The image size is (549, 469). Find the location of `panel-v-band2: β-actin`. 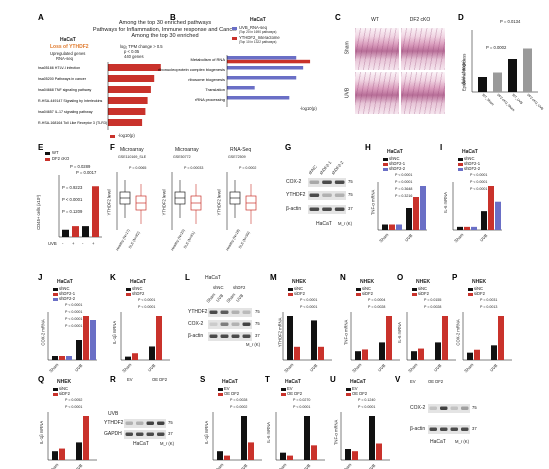

panel-v-band2: β-actin is located at coordinates (418, 429).